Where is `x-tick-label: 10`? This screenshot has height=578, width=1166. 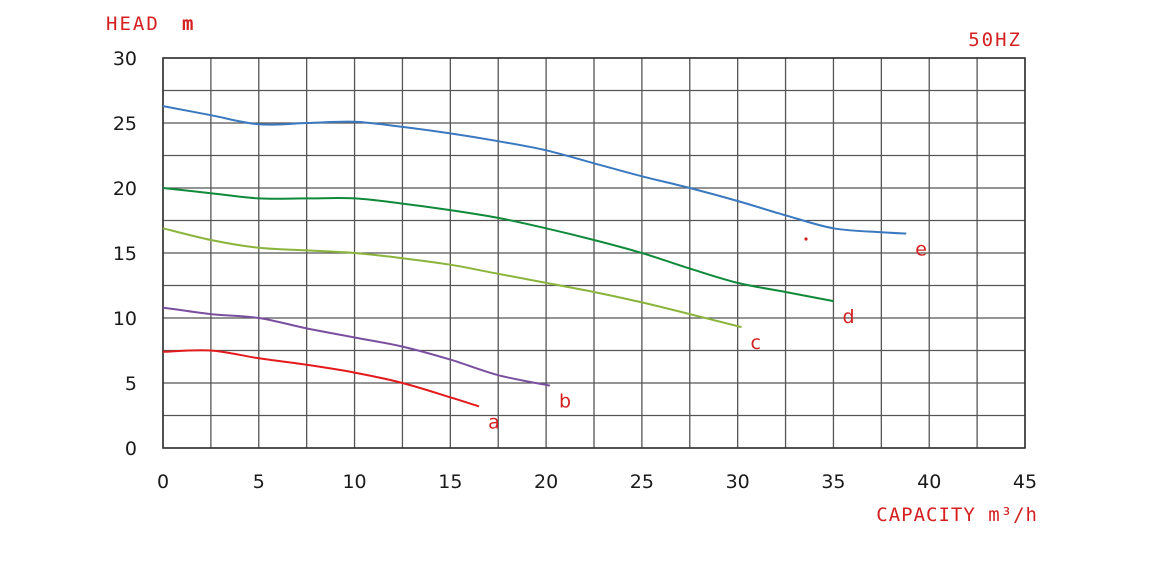 x-tick-label: 10 is located at coordinates (354, 482).